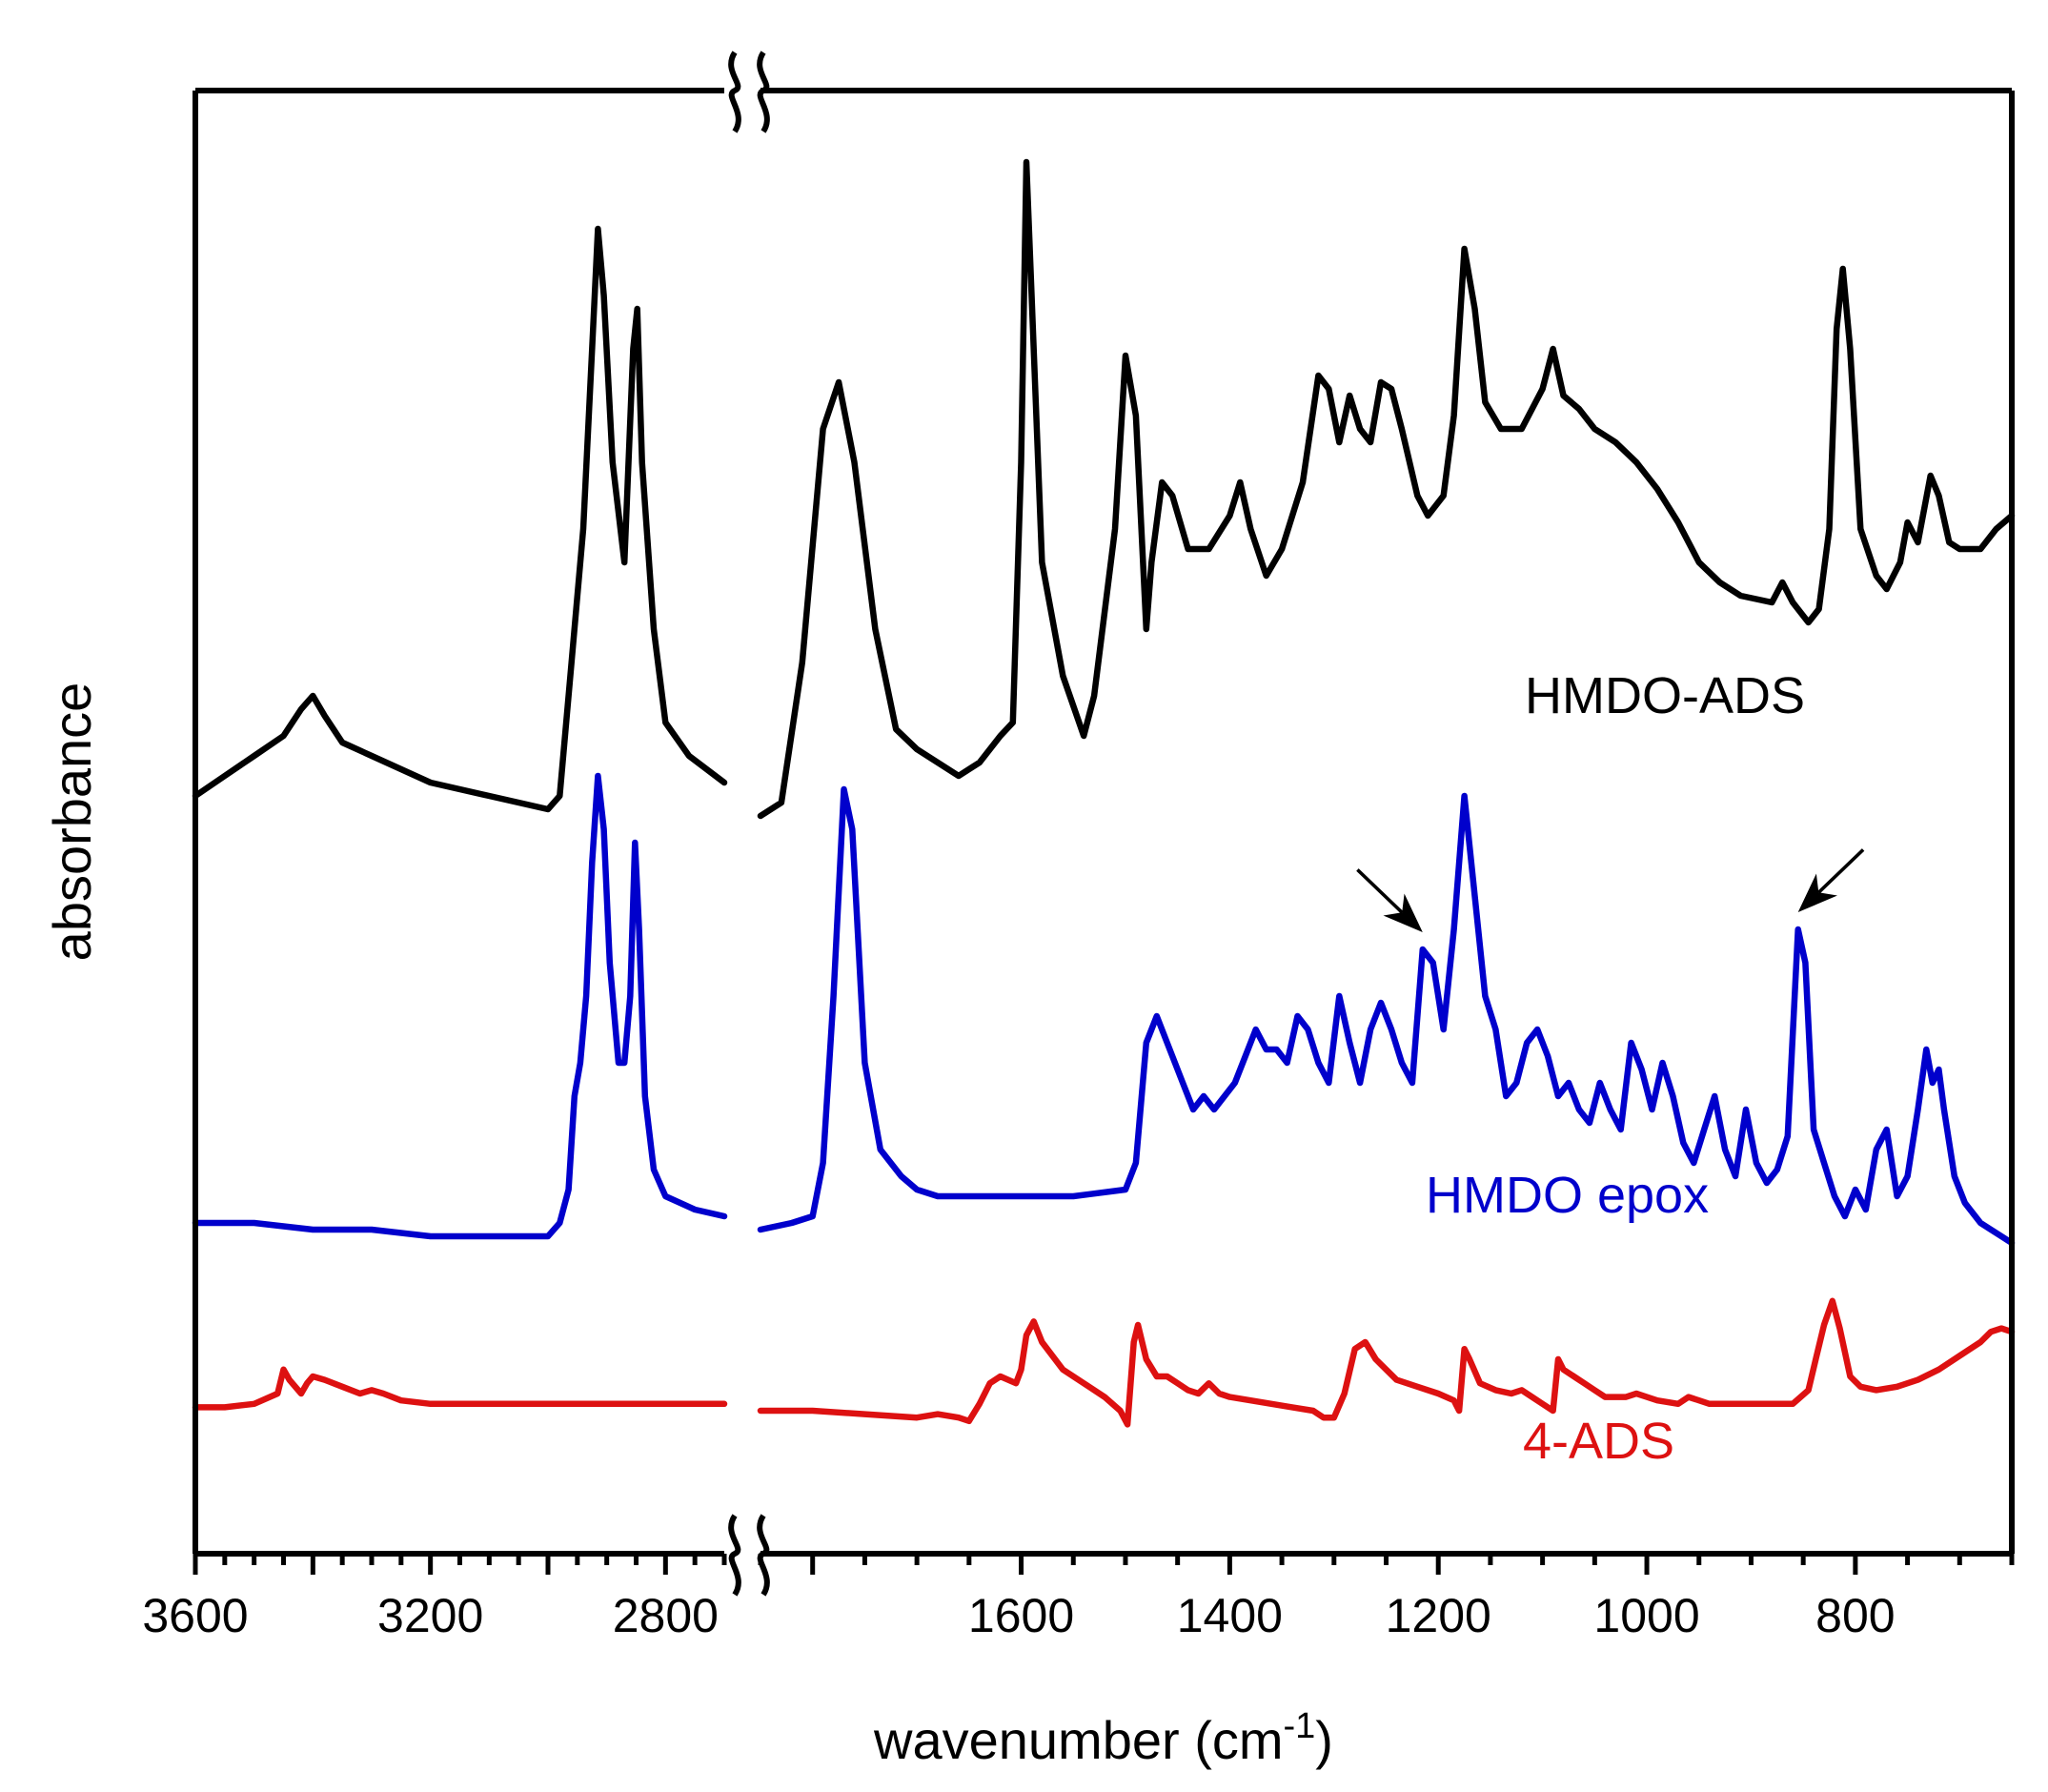 The width and height of the screenshot is (2048, 1792). Describe the element at coordinates (734, 92) in the screenshot. I see `top-break-left` at that location.